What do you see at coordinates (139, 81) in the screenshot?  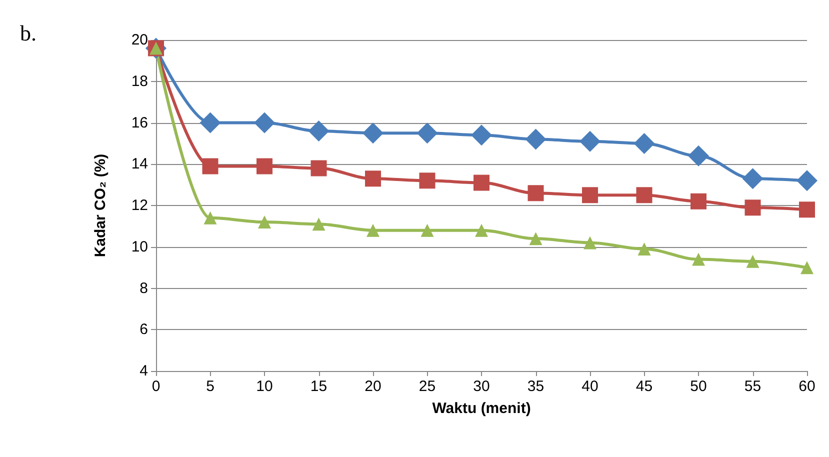 I see `y-tick-label: 18` at bounding box center [139, 81].